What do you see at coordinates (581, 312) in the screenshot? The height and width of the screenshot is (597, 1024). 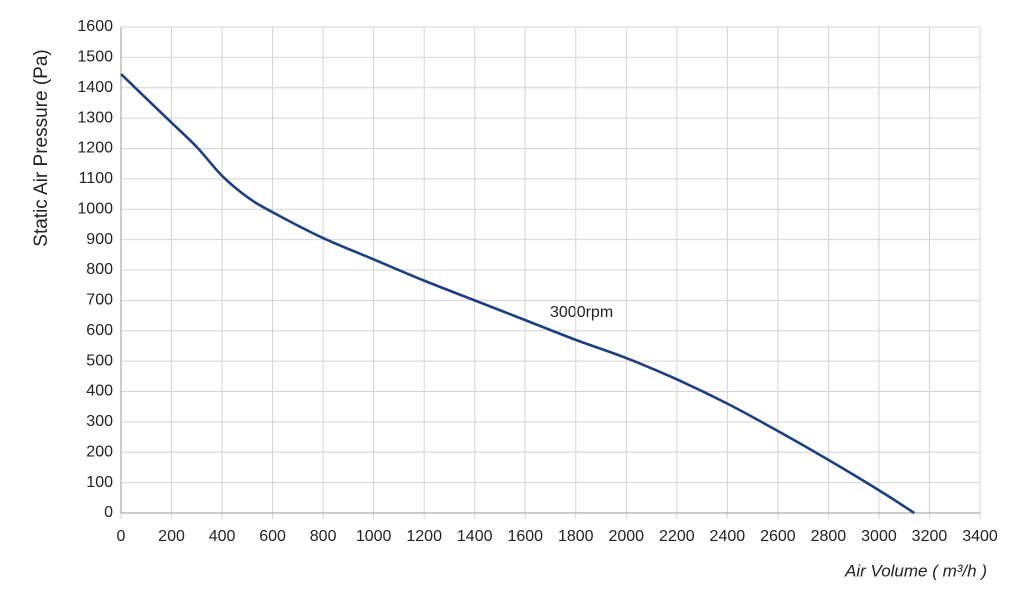 I see `annotation: 3000rpm` at bounding box center [581, 312].